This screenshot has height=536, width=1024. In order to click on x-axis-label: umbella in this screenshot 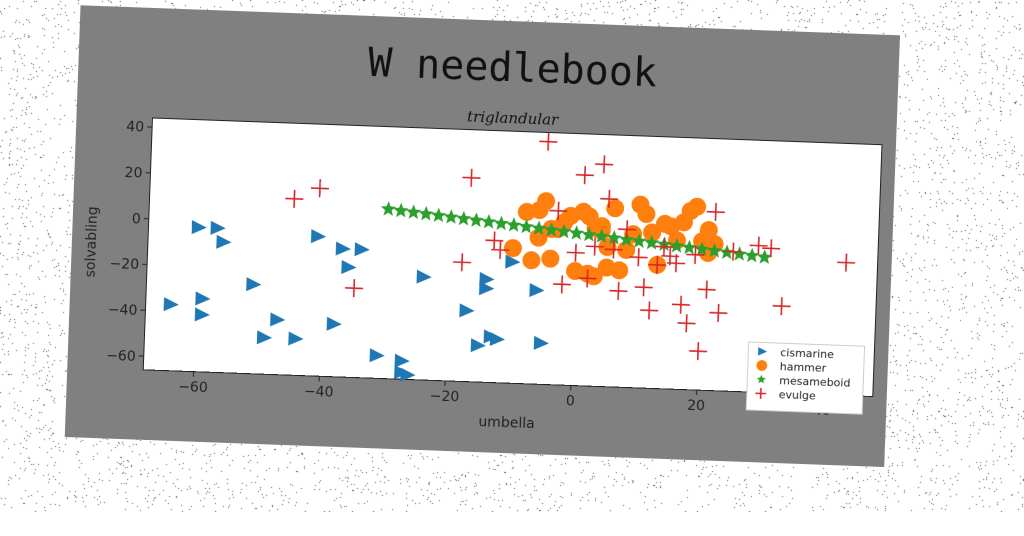, I will do `click(506, 423)`.